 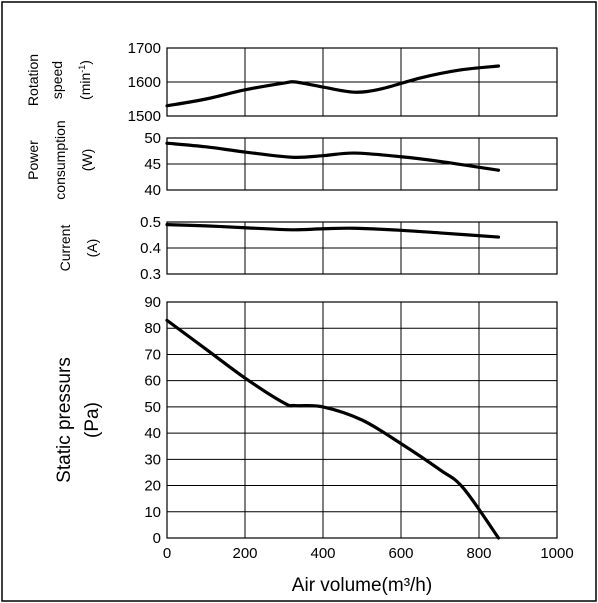 What do you see at coordinates (57, 80) in the screenshot?
I see `y-axis-label-line: speed` at bounding box center [57, 80].